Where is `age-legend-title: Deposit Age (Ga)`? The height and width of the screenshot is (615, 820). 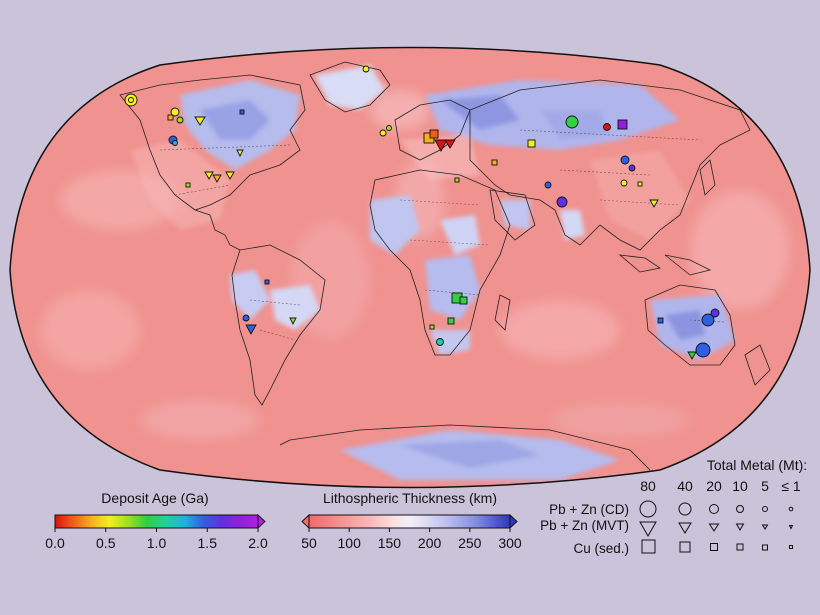 age-legend-title: Deposit Age (Ga) is located at coordinates (154, 498).